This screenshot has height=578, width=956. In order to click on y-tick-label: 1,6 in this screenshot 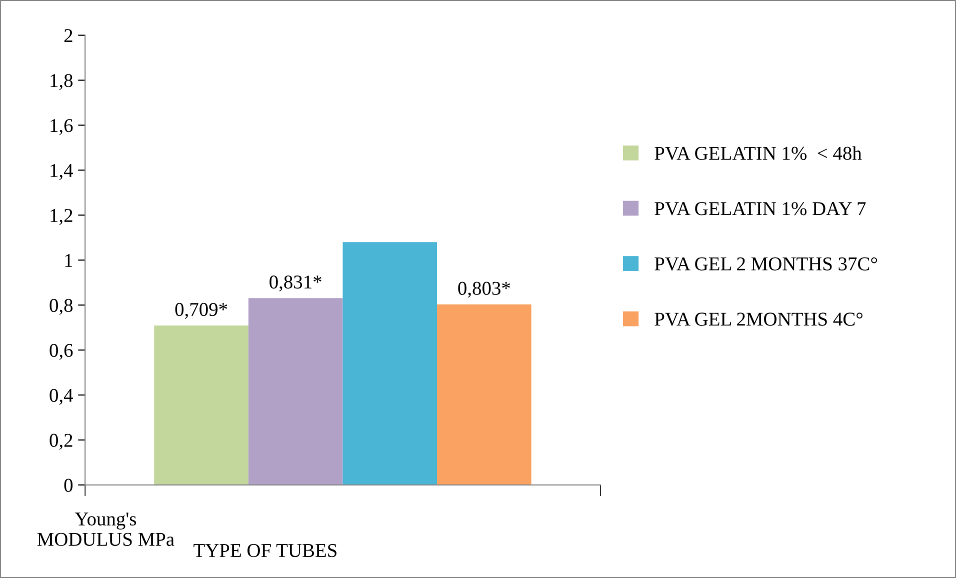, I will do `click(61, 127)`.